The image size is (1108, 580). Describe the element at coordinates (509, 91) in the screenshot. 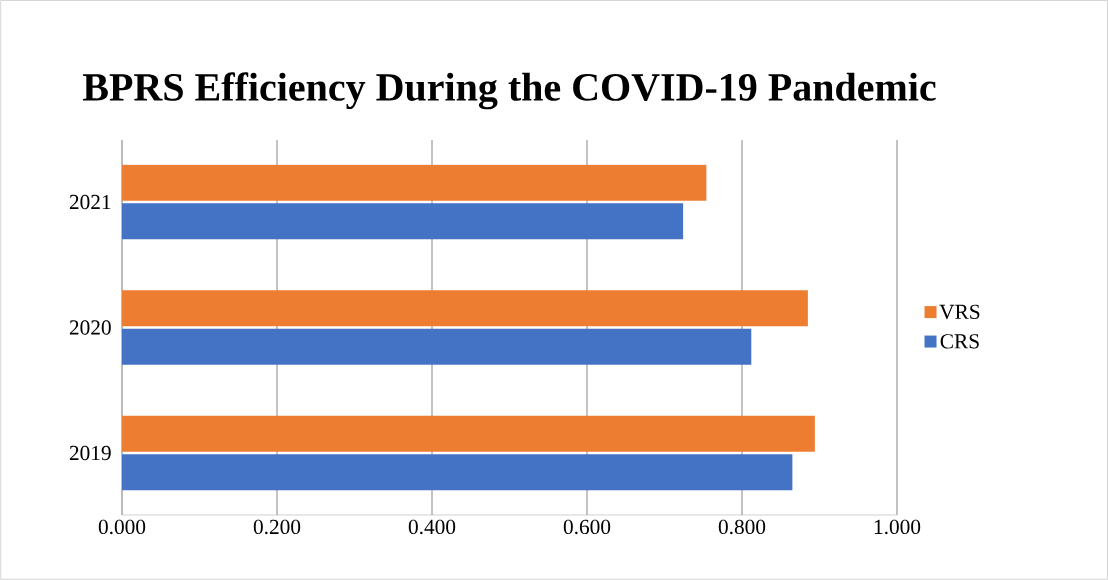

I see `chart-title: BPRS Efficiency During the COVID-19 Pandemic` at that location.